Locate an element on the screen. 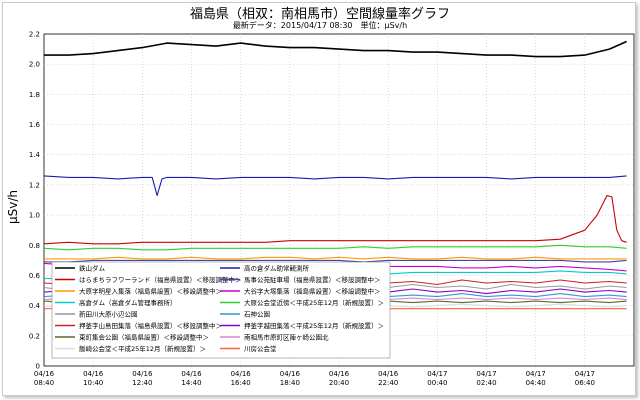  legend-entry-8: 新田川大原小辺公園 is located at coordinates (108, 314).